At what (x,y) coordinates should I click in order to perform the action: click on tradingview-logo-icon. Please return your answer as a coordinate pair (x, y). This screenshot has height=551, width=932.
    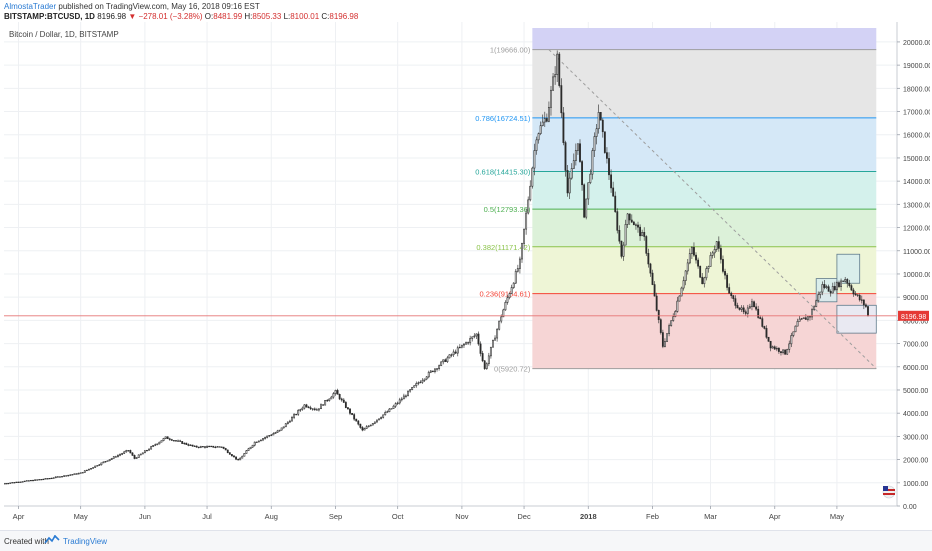
    Looking at the image, I should click on (52, 540).